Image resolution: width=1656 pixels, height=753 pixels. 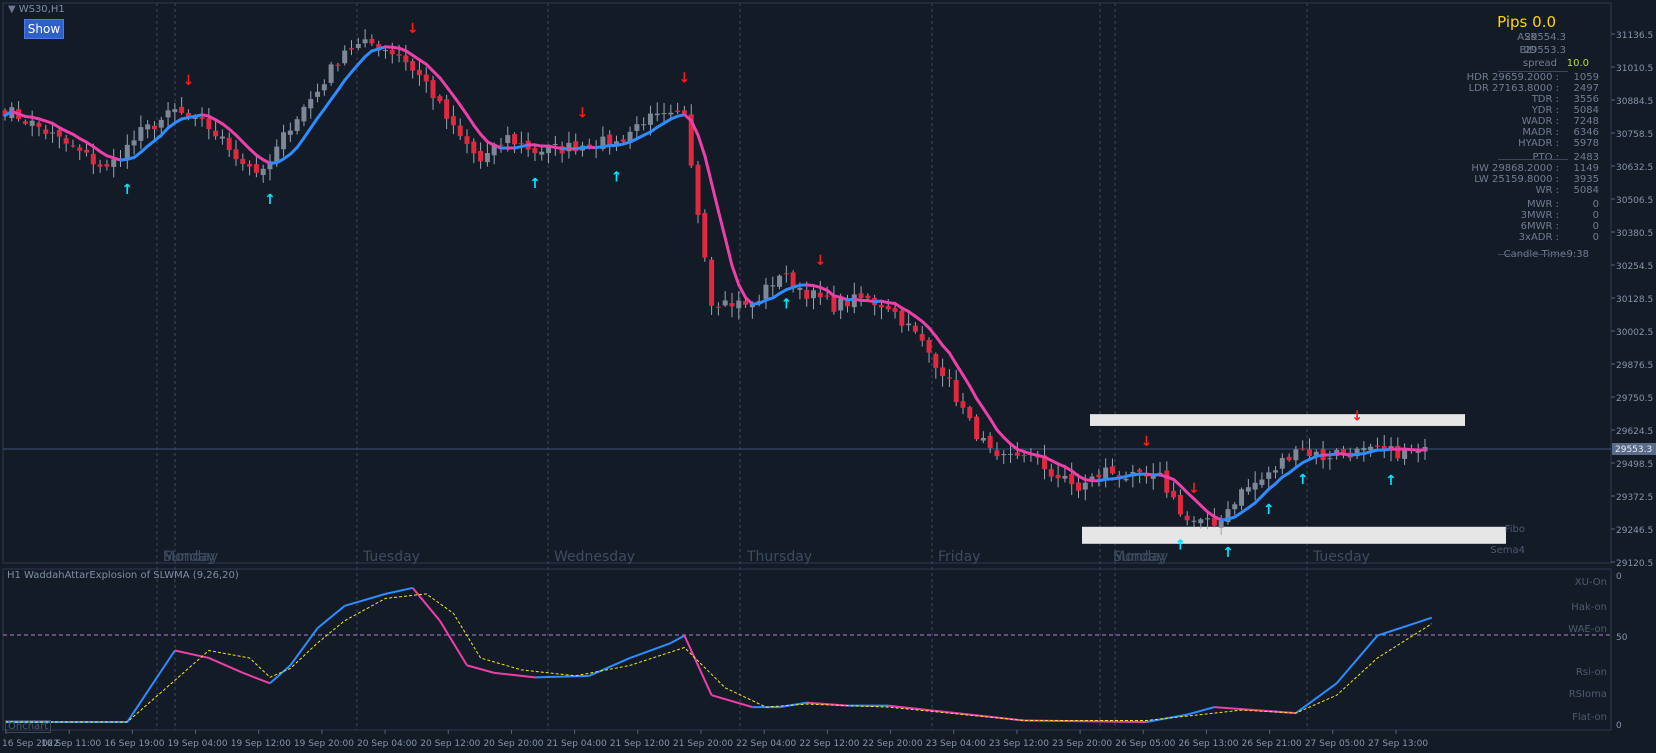 What do you see at coordinates (1634, 449) in the screenshot?
I see `current-price-badge: 29553.3` at bounding box center [1634, 449].